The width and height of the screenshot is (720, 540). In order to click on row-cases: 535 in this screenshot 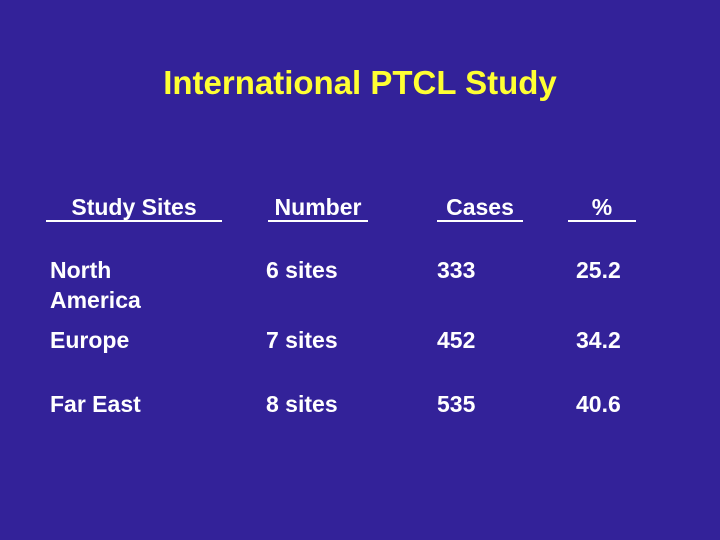, I will do `click(456, 404)`.